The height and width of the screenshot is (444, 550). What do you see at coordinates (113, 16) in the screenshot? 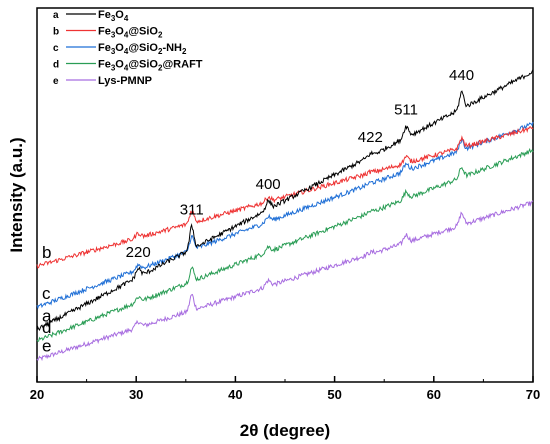
I see `legend-entry-a: Fe3O4` at bounding box center [113, 16].